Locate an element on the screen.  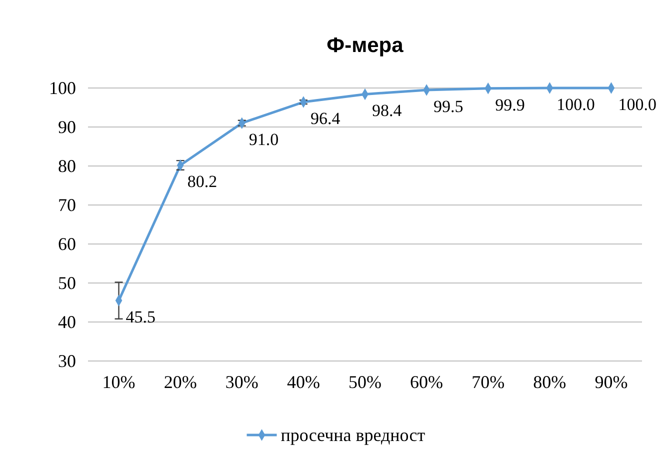
data-label: 91.0 is located at coordinates (263, 140).